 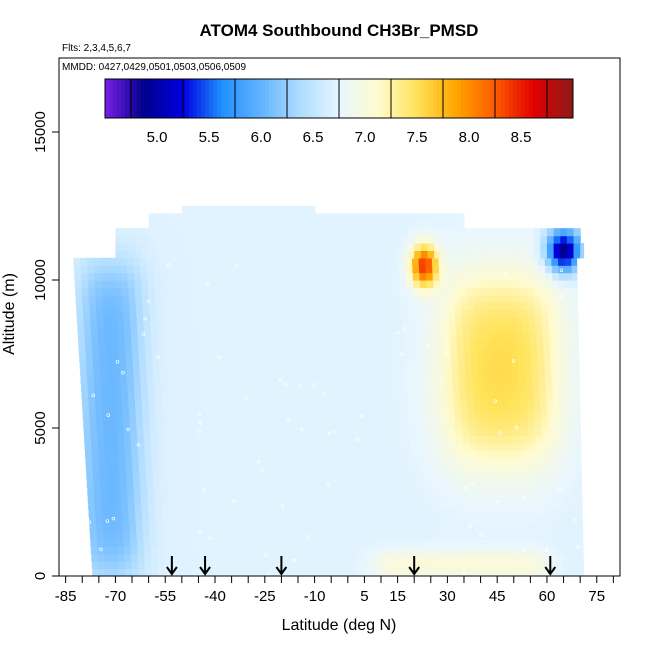 I want to click on colorbar, so click(x=339, y=98).